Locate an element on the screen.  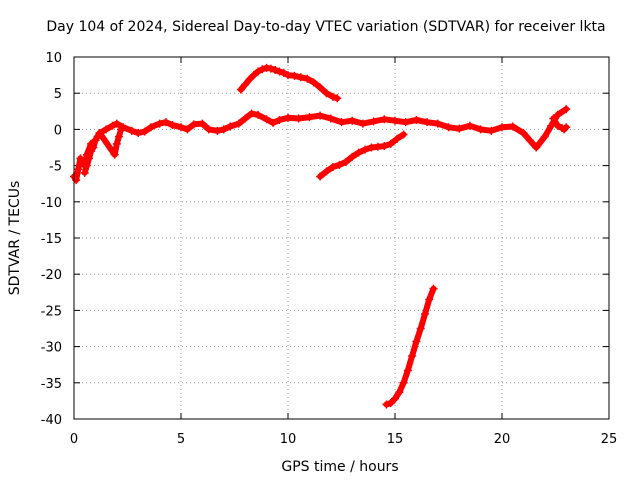
y-tick-labels: 10 5 0 -5 -10 -15 -20 -25 -30 -35 -40 is located at coordinates (51, 239).